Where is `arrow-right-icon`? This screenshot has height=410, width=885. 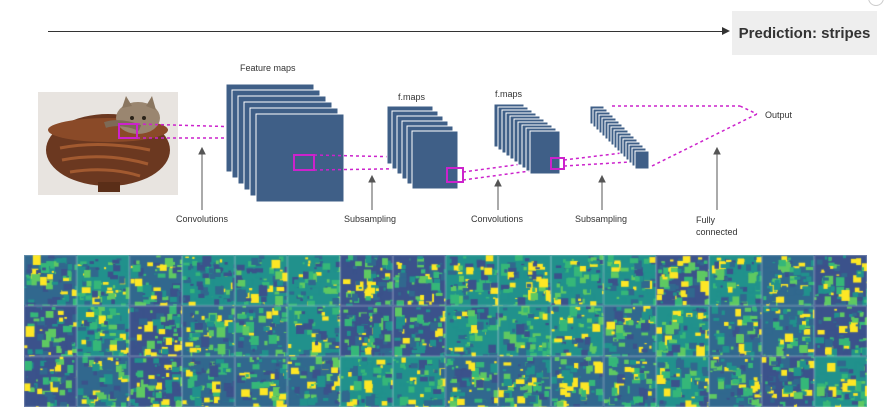
arrow-right-icon is located at coordinates (726, 31).